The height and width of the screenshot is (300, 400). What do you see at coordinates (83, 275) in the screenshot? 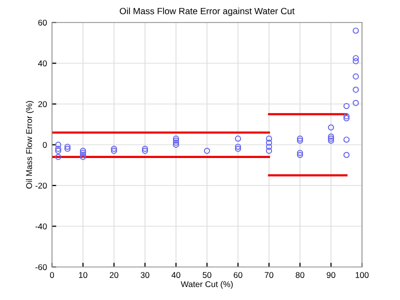
I see `x-tick-label: 10` at bounding box center [83, 275].